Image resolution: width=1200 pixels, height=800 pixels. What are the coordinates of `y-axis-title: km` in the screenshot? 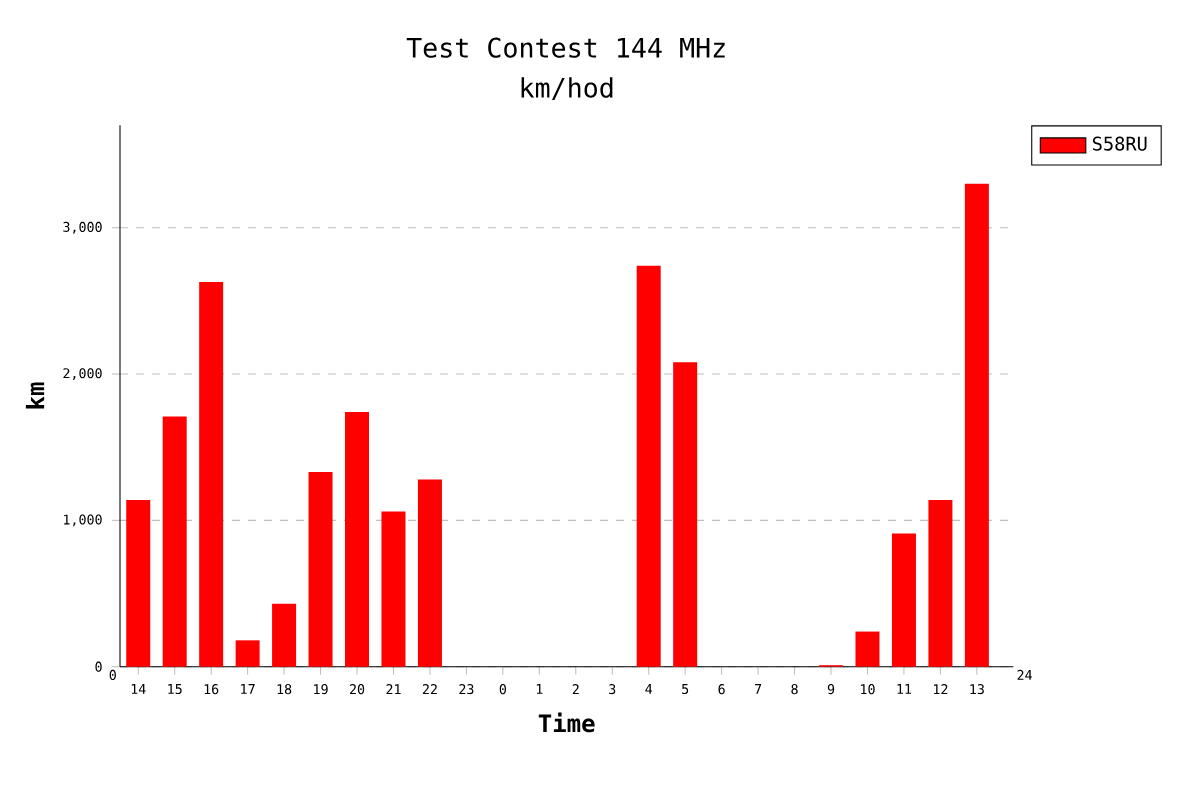 It's located at (35, 395).